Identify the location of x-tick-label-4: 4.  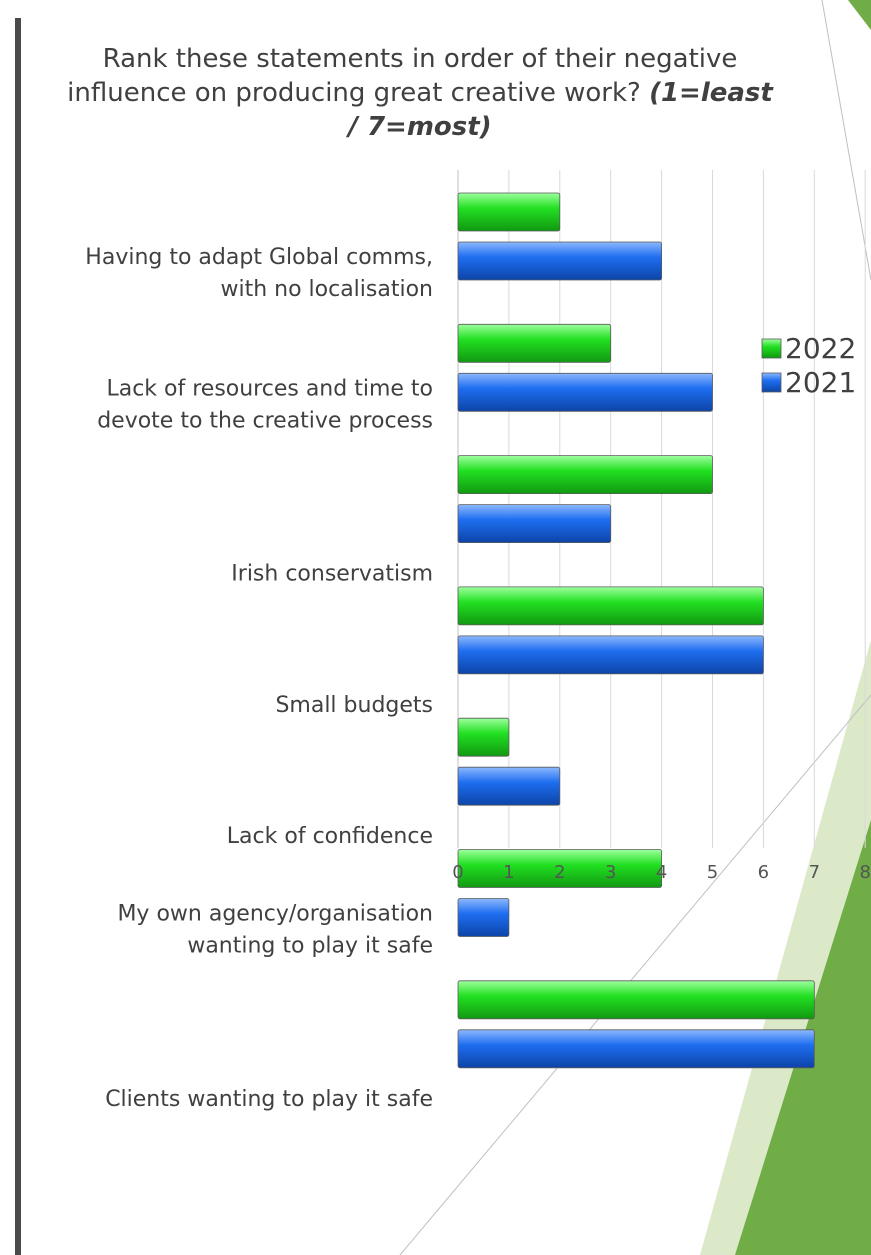
(661, 872).